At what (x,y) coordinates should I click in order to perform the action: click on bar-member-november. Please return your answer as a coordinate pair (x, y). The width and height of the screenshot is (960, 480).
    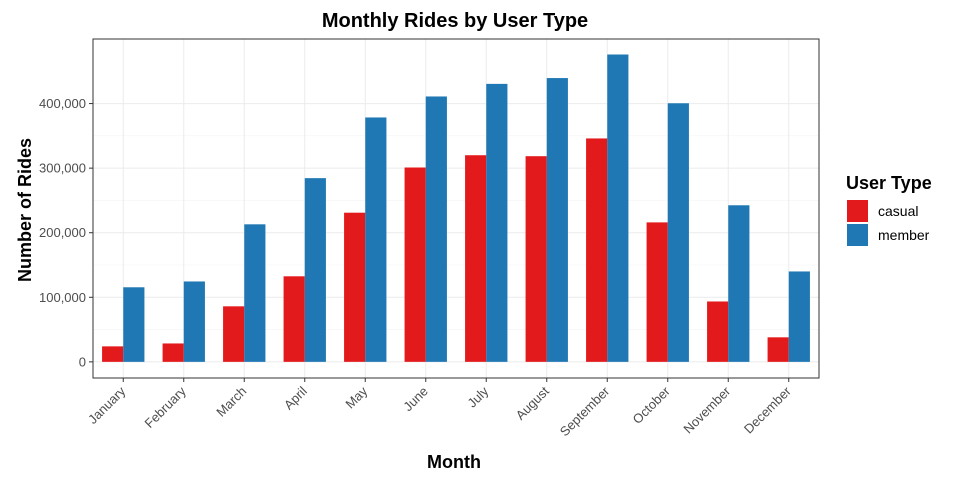
    Looking at the image, I should click on (739, 283).